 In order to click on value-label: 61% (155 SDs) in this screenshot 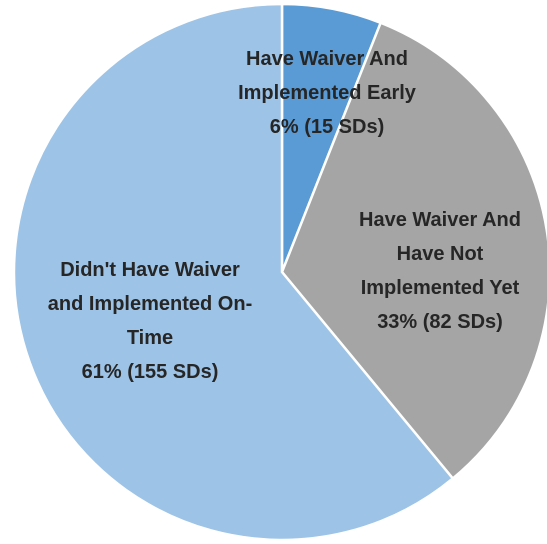, I will do `click(150, 372)`.